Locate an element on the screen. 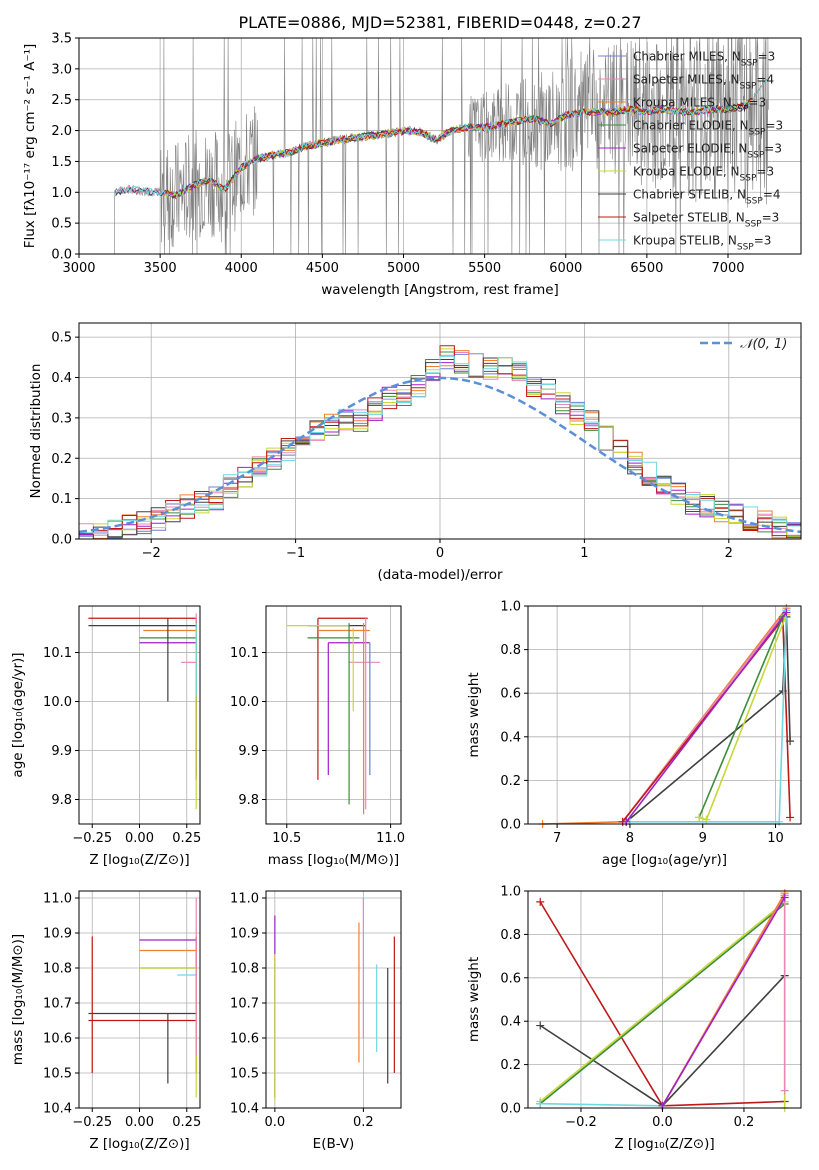 Image resolution: width=819 pixels, height=1170 pixels. x-tick-label: 9 is located at coordinates (703, 838).